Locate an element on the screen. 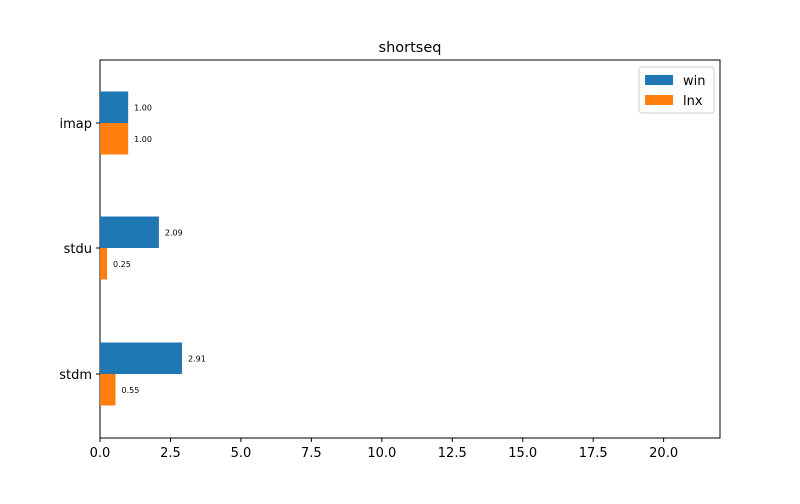  x-tick-label: 0.0 is located at coordinates (100, 453).